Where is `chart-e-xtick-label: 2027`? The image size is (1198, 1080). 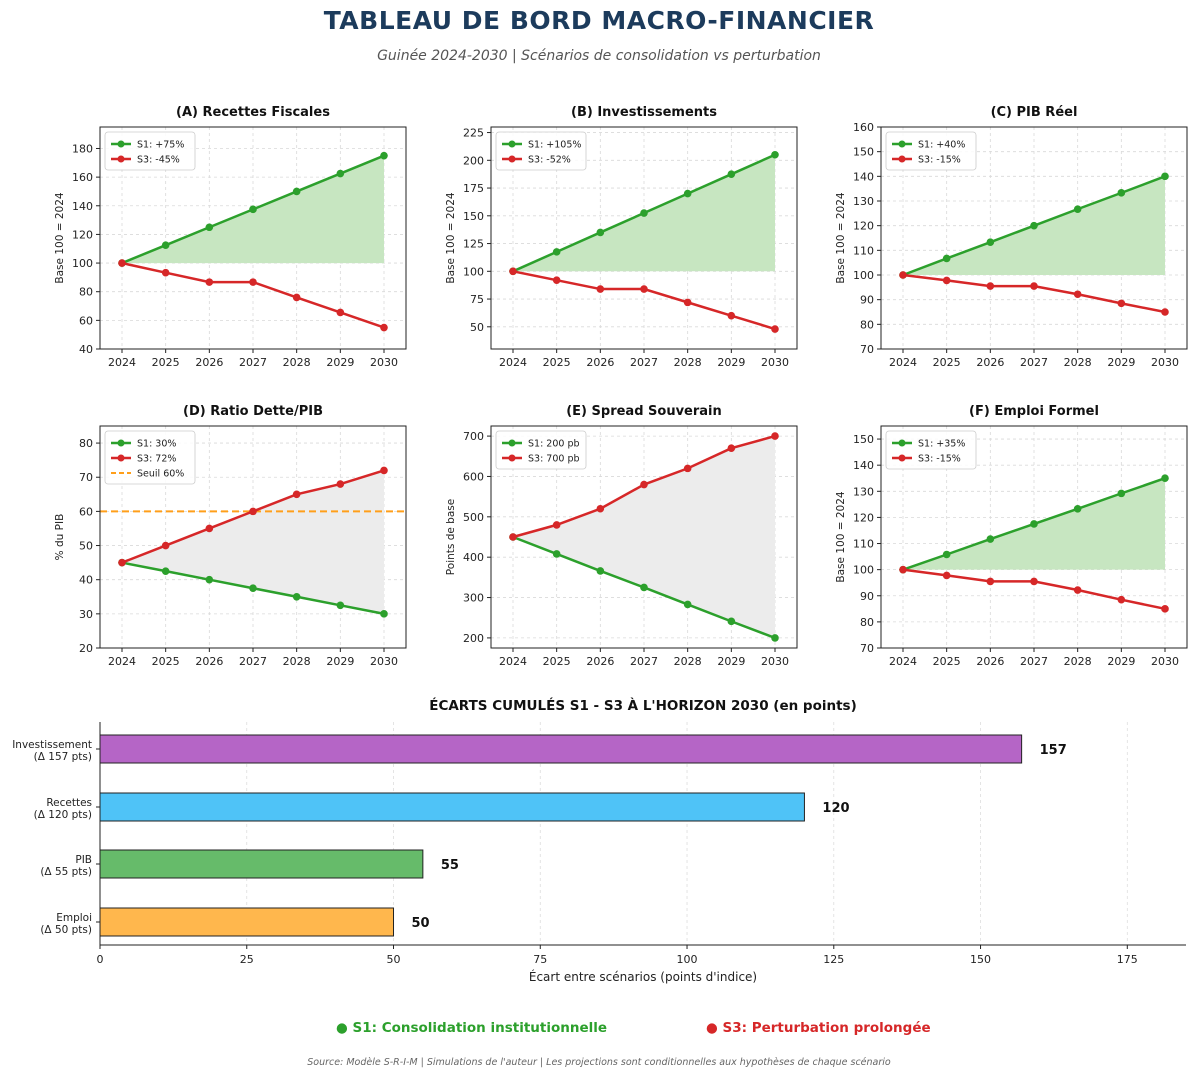
chart-e-xtick-label: 2027 is located at coordinates (644, 661).